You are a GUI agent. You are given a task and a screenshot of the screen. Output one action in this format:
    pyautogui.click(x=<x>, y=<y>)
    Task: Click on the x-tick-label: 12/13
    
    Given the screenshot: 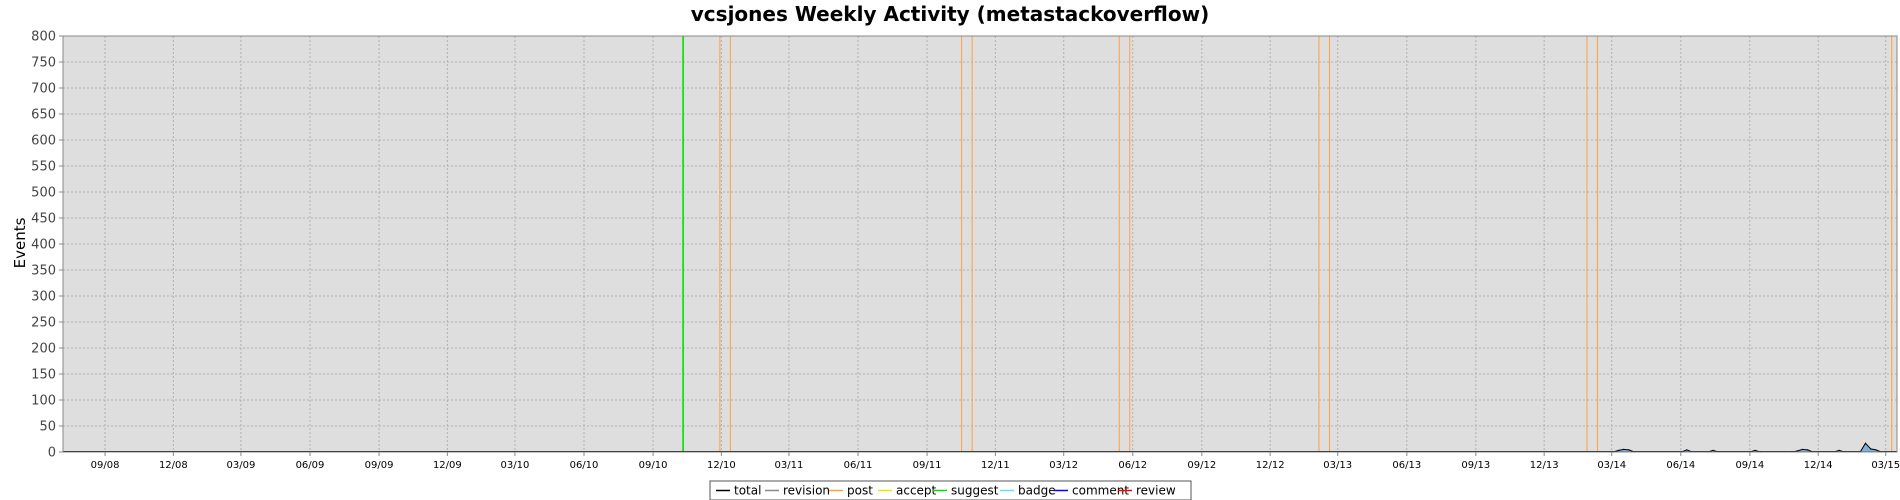 What is the action you would take?
    pyautogui.click(x=1544, y=465)
    